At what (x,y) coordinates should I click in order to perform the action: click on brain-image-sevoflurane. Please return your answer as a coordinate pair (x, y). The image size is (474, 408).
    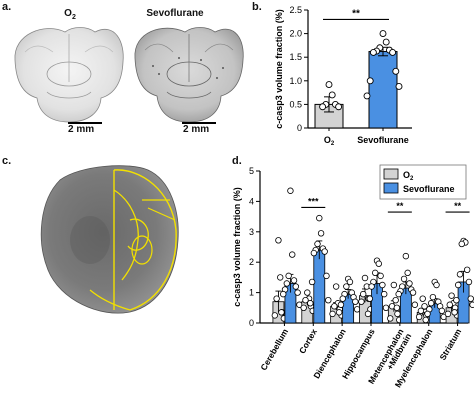
    Looking at the image, I should click on (189, 75).